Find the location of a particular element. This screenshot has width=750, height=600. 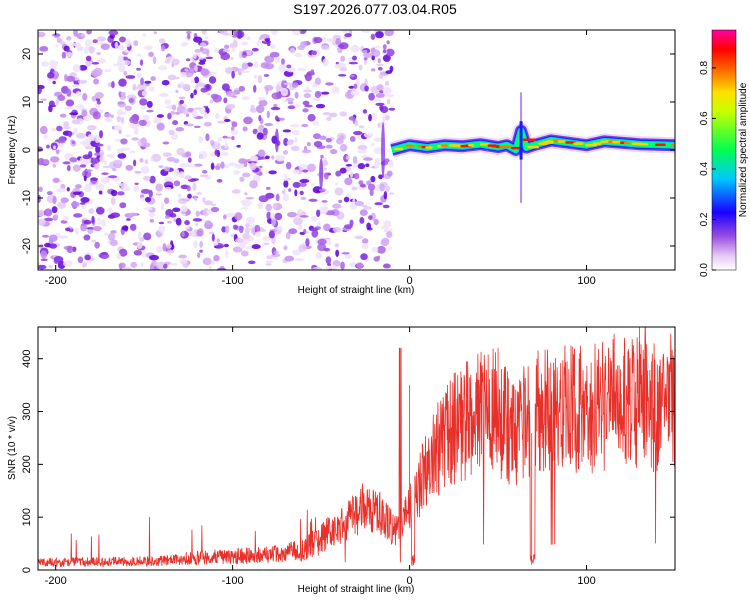

snr-y-axis-label: SNR (10 * v/v) is located at coordinates (12, 448).